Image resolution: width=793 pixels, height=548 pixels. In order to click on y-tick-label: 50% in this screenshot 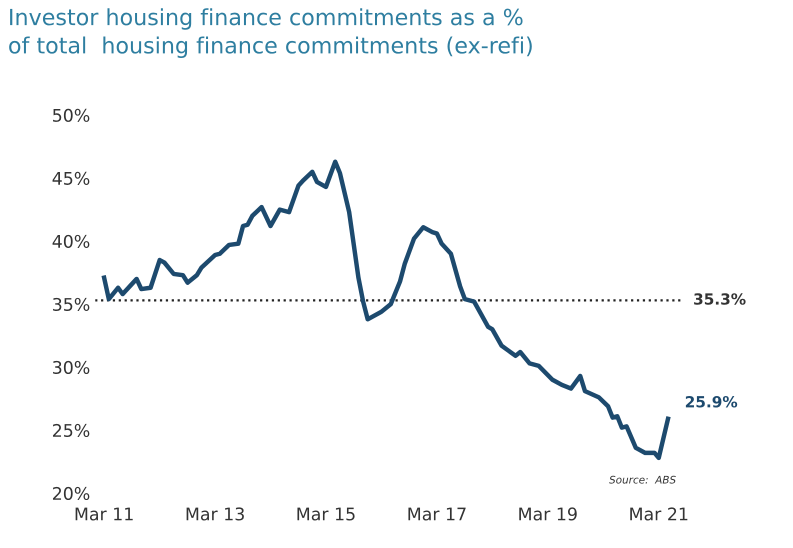, I will do `click(71, 115)`.